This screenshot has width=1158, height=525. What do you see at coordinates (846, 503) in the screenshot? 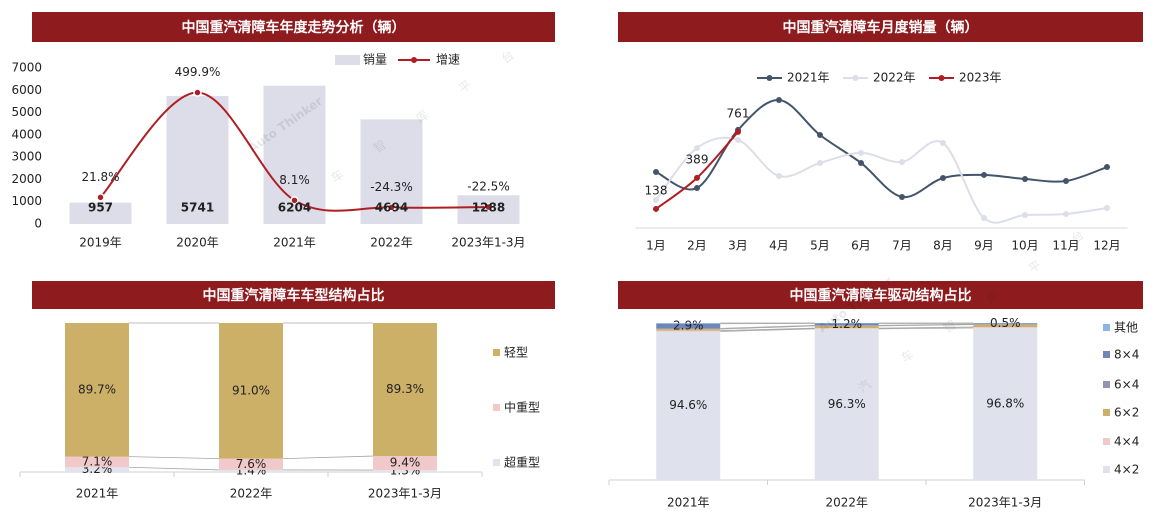
I see `x-tick-label: 2022年` at bounding box center [846, 503].